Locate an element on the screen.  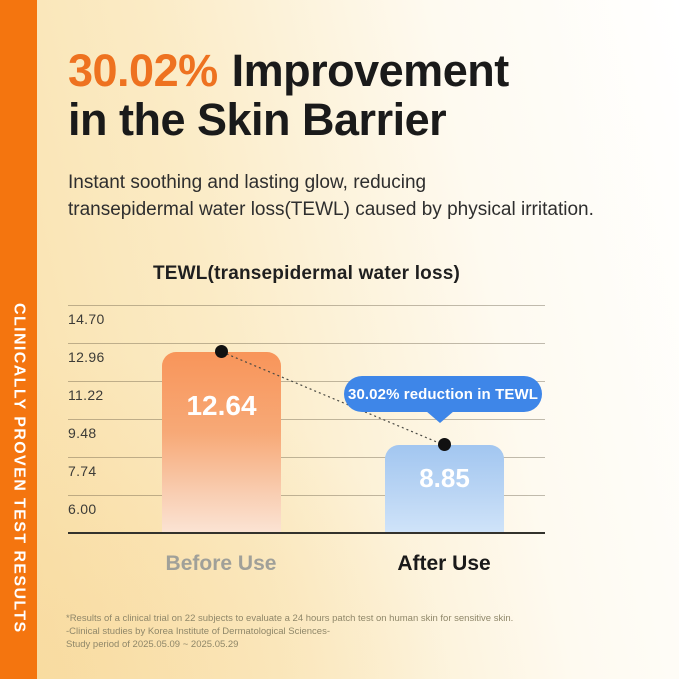
chart-title: TEWL(transepidermal water loss) is located at coordinates (306, 273).